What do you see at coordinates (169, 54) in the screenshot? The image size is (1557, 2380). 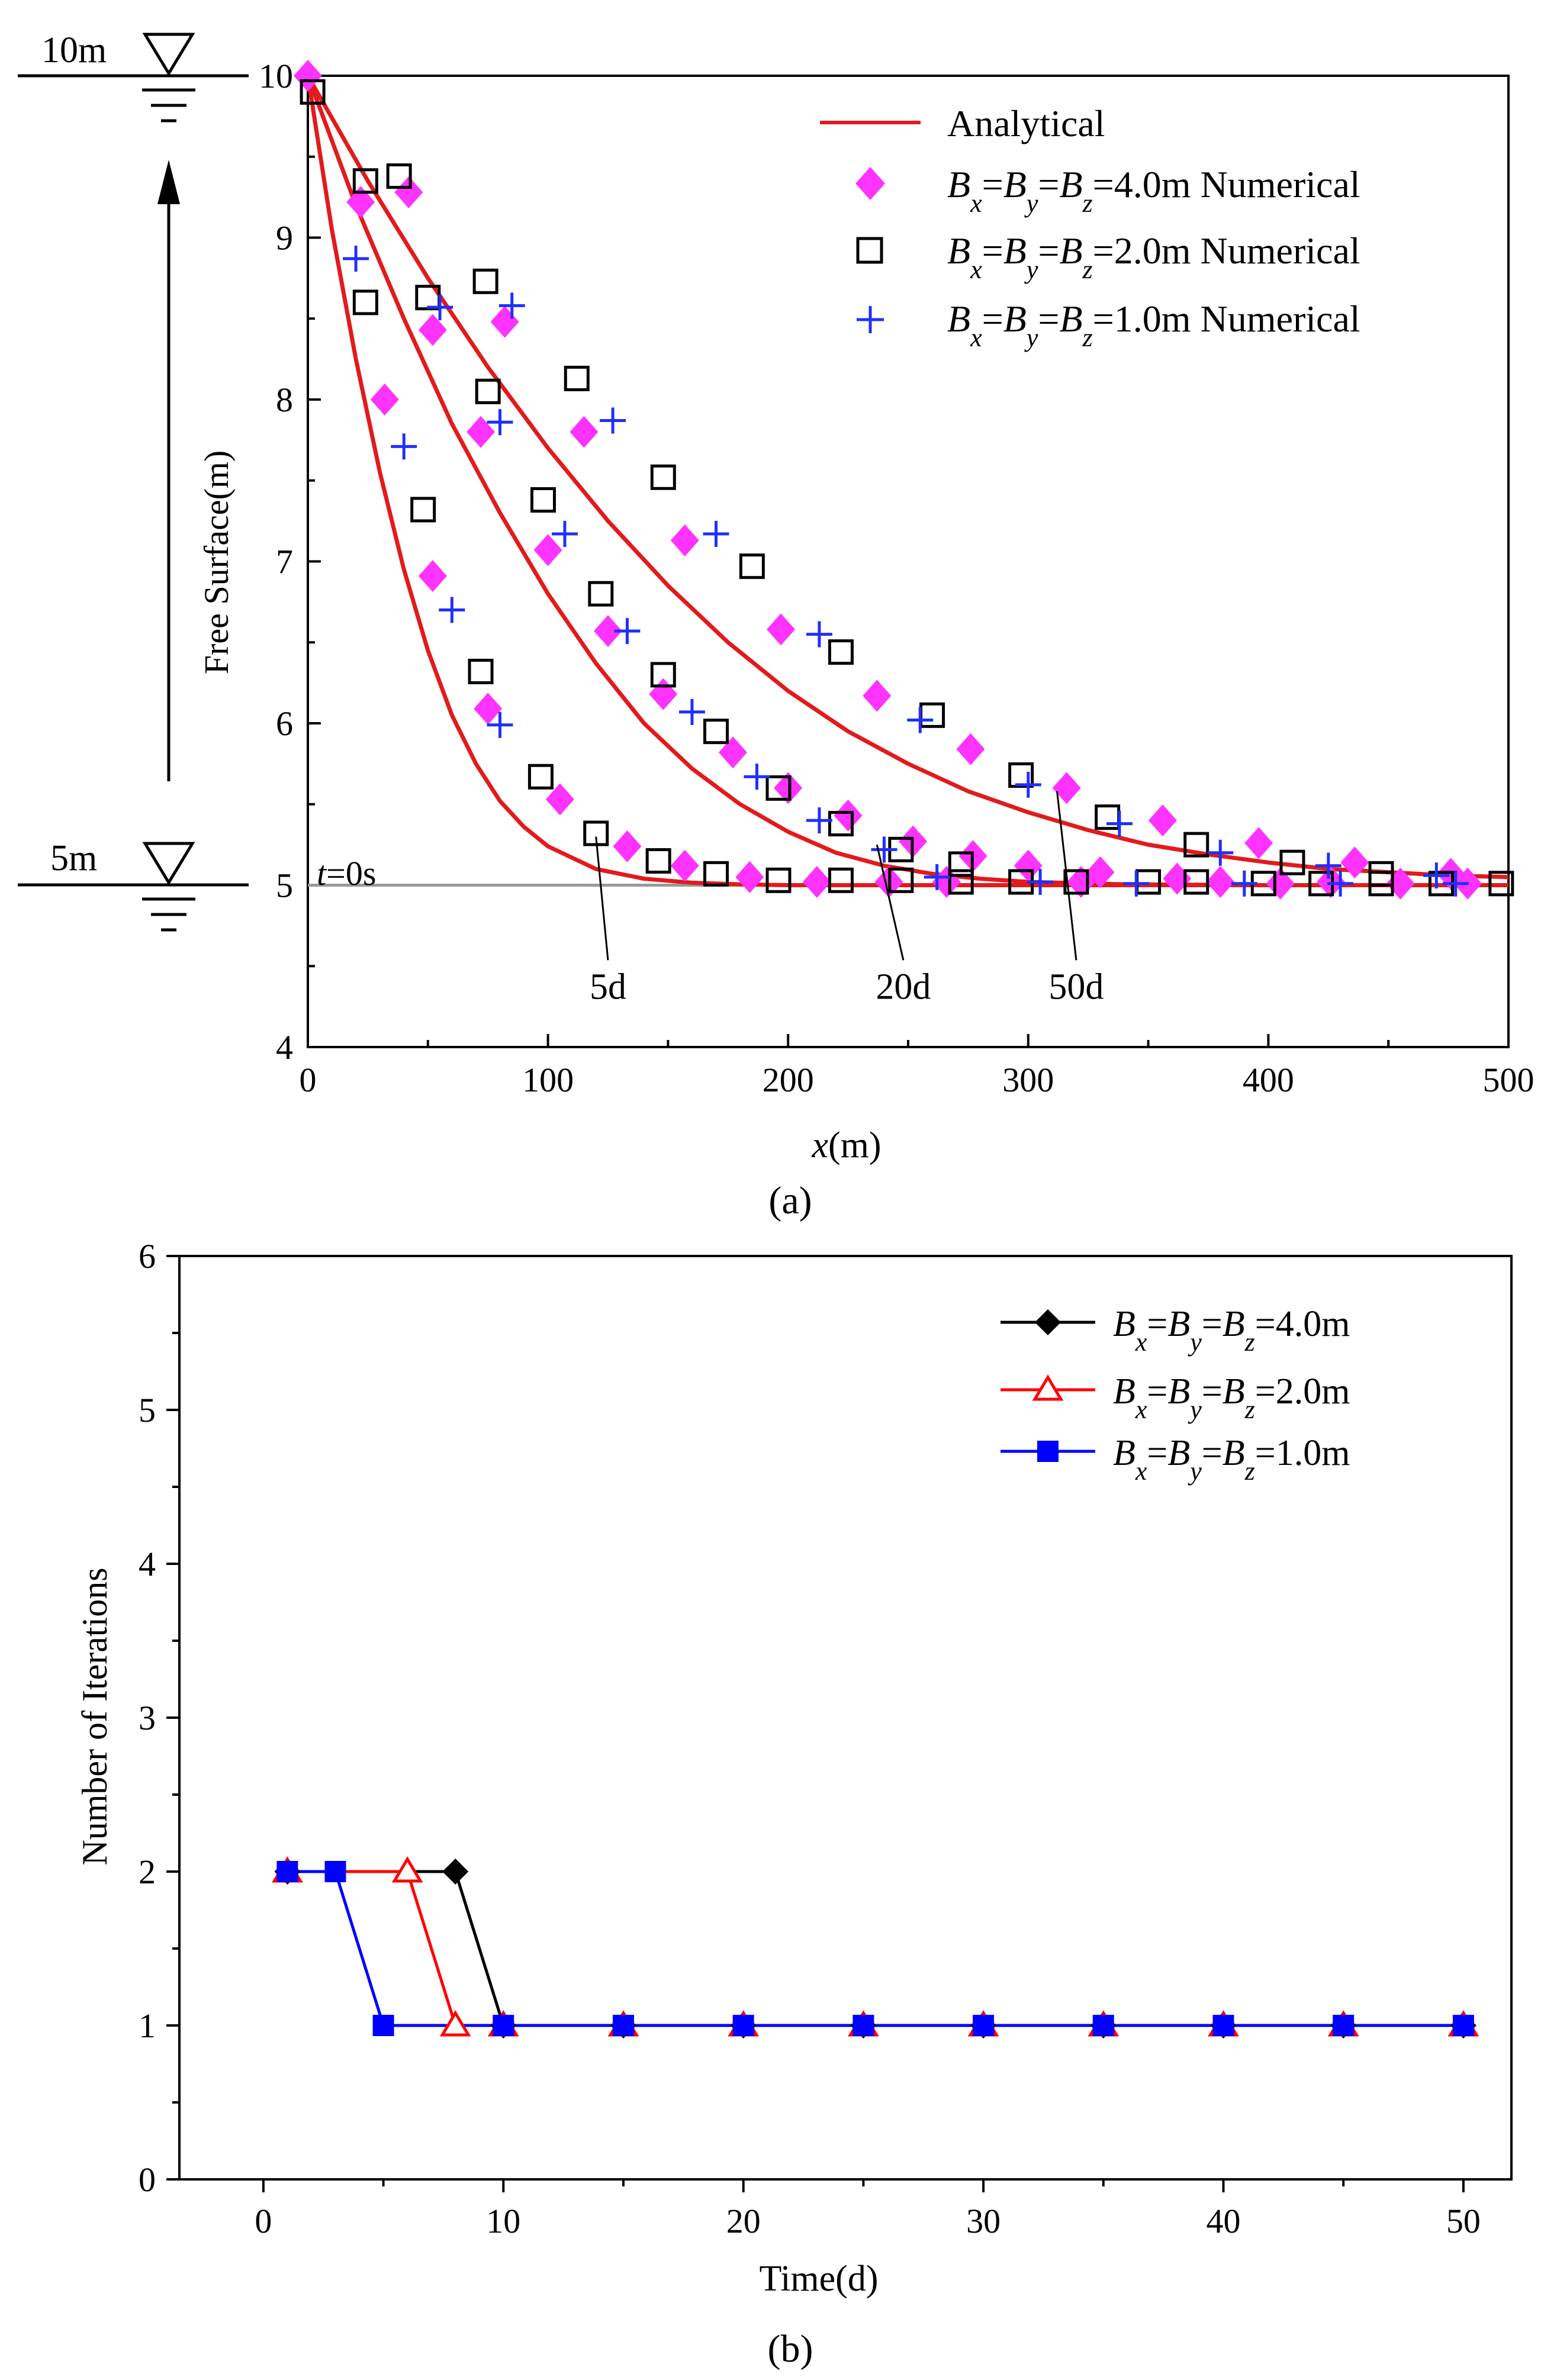 I see `top-level-triangle-icon` at bounding box center [169, 54].